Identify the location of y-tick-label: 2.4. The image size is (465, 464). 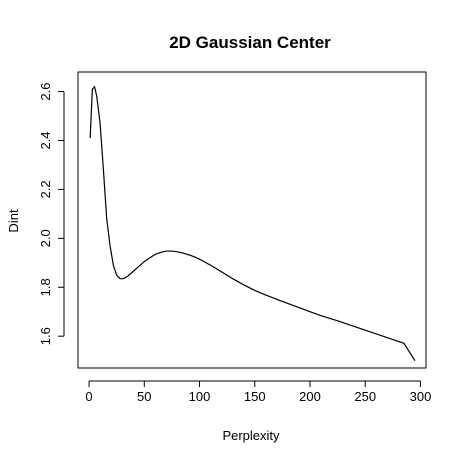
(45, 140).